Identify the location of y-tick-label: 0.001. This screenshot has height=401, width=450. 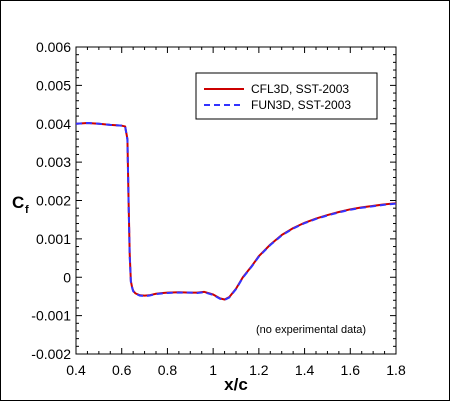
(53, 239).